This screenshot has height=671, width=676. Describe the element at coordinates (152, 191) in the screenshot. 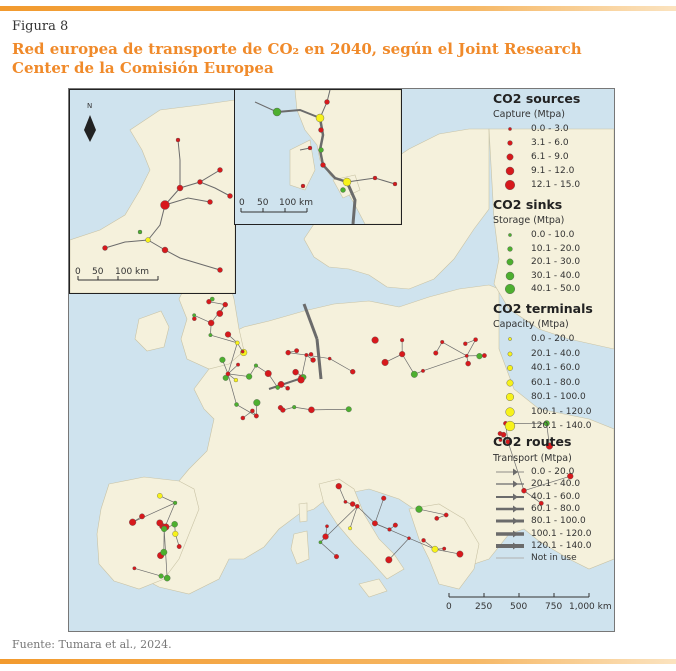

I see `inset-benelux-canvas: N 0 50 100 km` at that location.